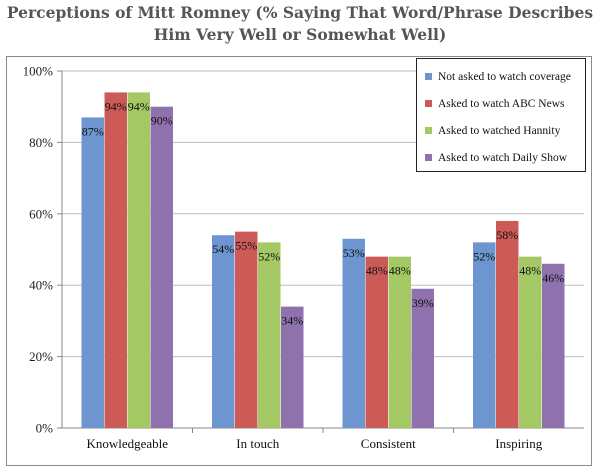 Image resolution: width=600 pixels, height=473 pixels. Describe the element at coordinates (41, 285) in the screenshot. I see `y-tick-label: 40%` at that location.